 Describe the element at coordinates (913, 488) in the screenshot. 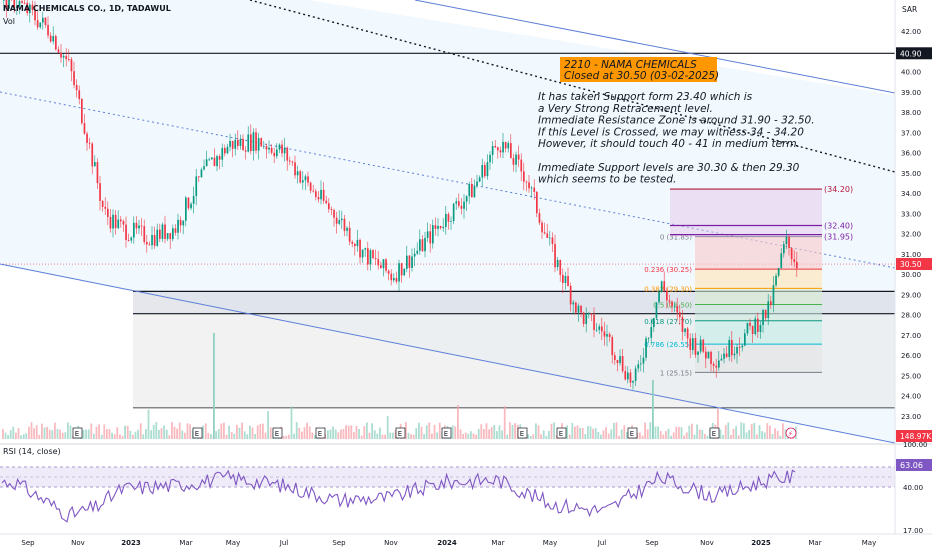

I see `rsi-tick-label: 40.00` at that location.